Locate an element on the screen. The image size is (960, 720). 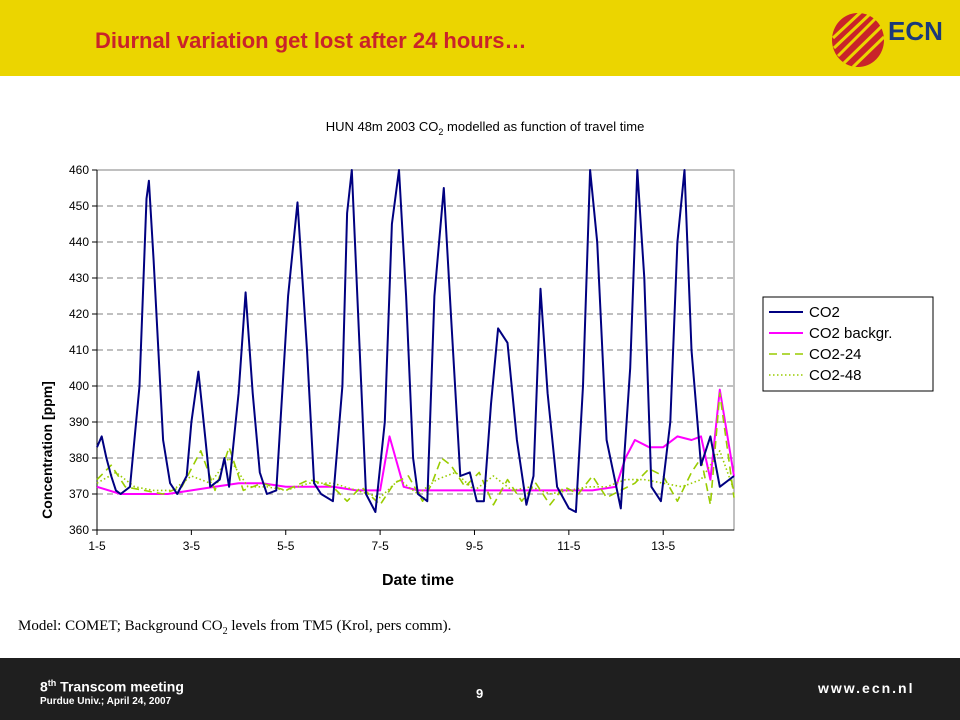
chart-title-subscript: 2 is located at coordinates (440, 132).